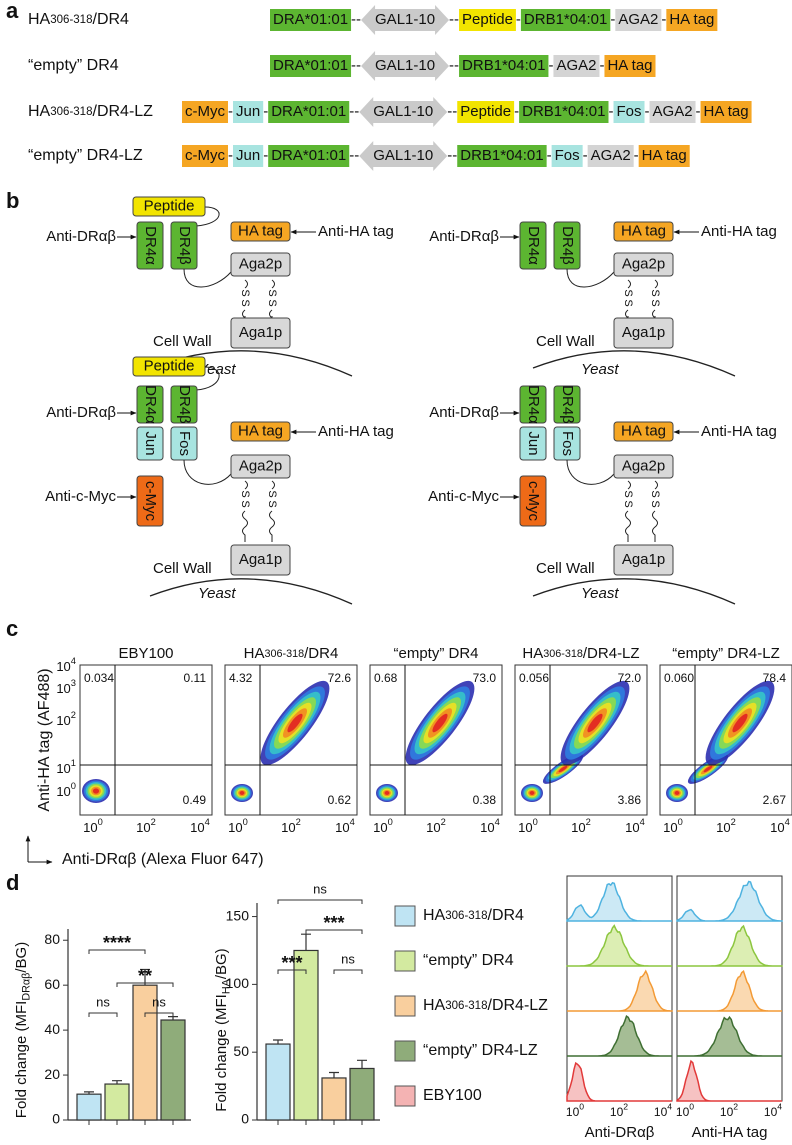 Image resolution: width=792 pixels, height=1145 pixels. What do you see at coordinates (56, 1119) in the screenshot?
I see `y-tick-label: 0` at bounding box center [56, 1119].